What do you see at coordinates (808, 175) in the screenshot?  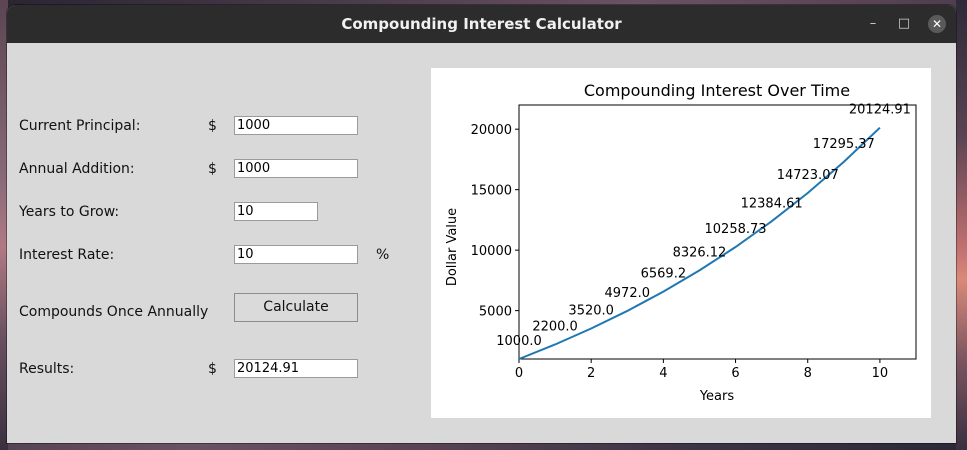 I see `data-label: 14723.07` at bounding box center [808, 175].